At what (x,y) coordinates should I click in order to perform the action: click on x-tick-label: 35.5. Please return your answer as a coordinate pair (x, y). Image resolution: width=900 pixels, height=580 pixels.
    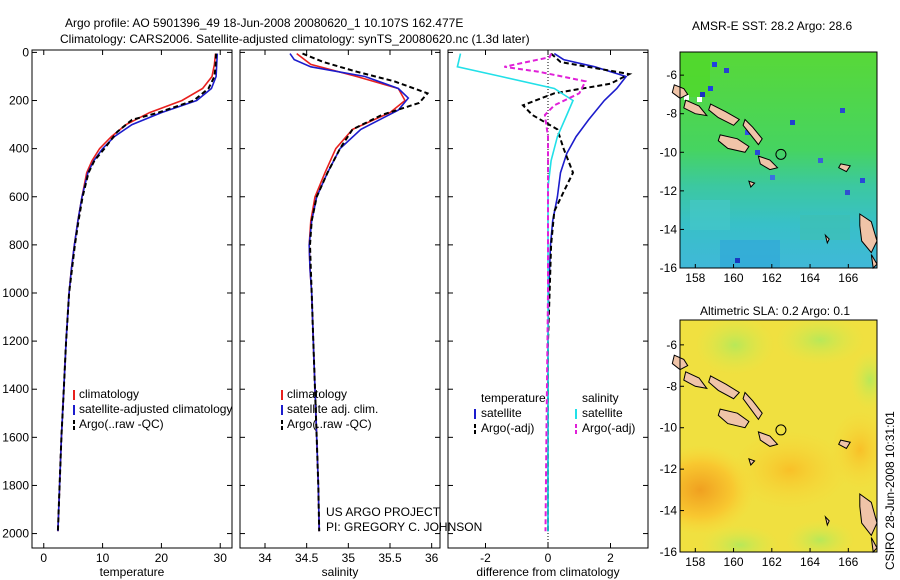
    Looking at the image, I should click on (390, 558).